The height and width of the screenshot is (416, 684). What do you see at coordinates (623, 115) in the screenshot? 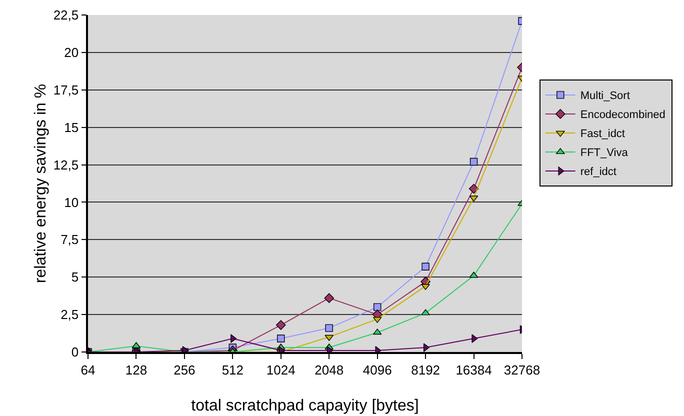
I see `legend-label: Encodecombined` at bounding box center [623, 115].